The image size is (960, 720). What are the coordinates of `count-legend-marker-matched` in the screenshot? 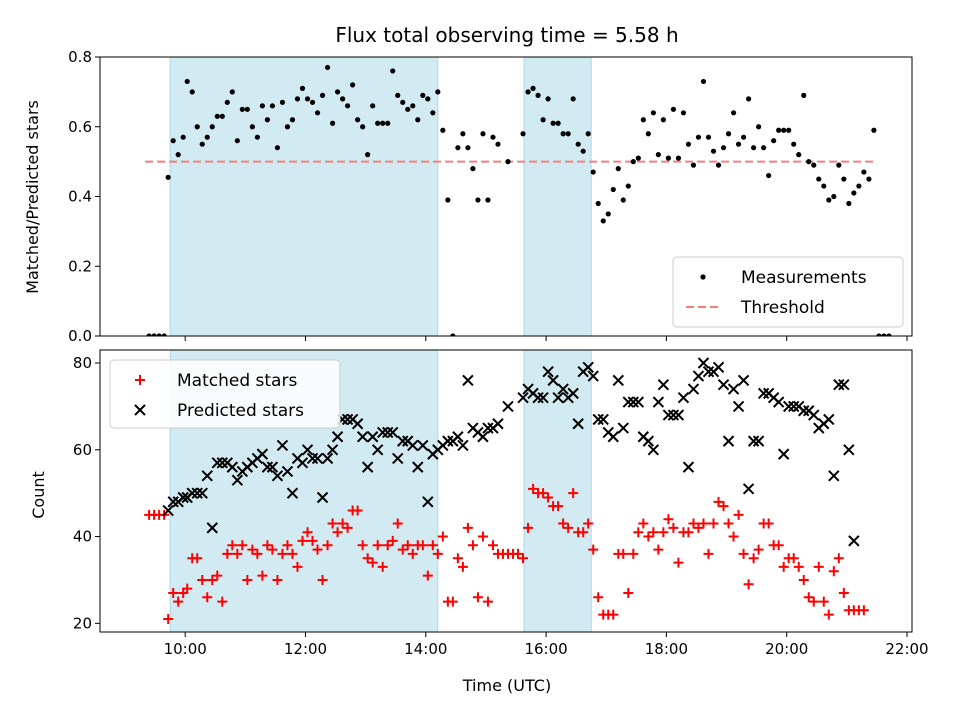 It's located at (140, 380).